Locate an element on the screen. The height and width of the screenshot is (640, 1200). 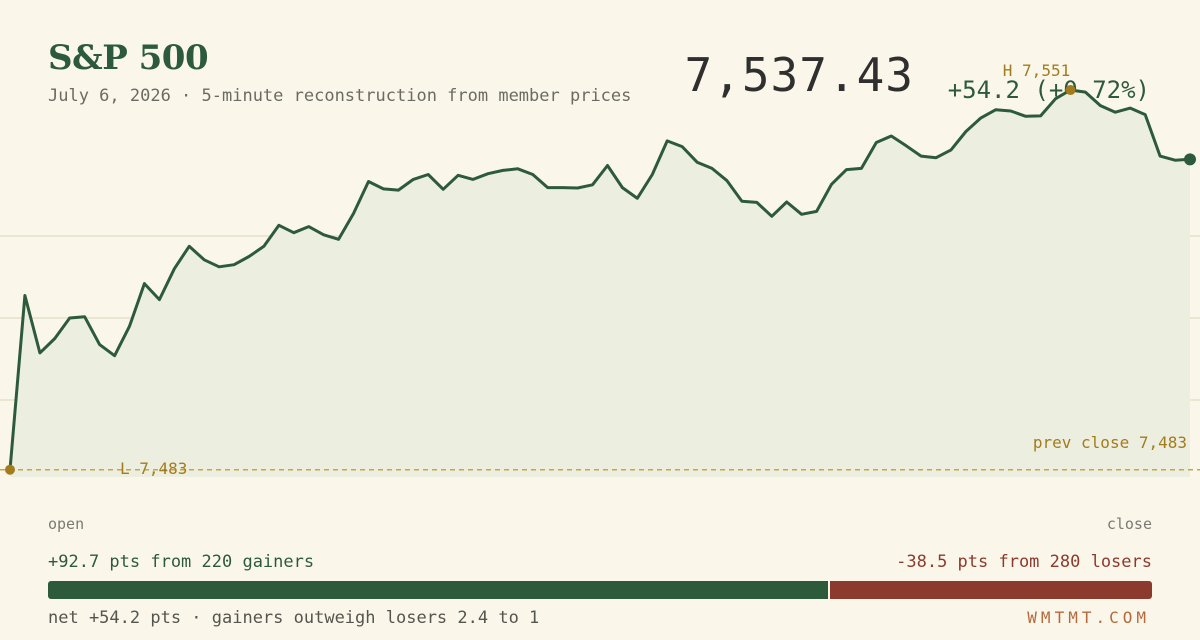
brand-mark: WMTMT.COM is located at coordinates (1088, 617).